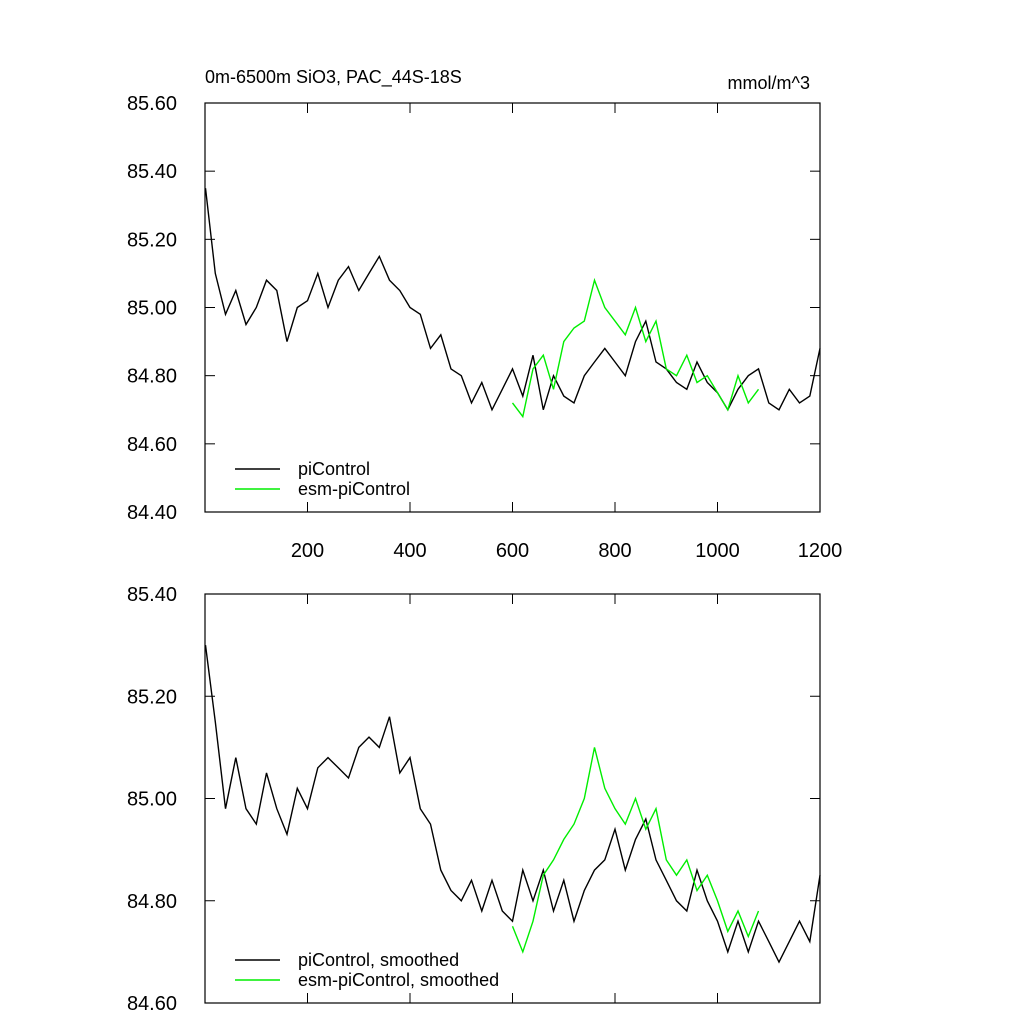 The image size is (1024, 1029). What do you see at coordinates (717, 551) in the screenshot?
I see `x-tick-label: 1000` at bounding box center [717, 551].